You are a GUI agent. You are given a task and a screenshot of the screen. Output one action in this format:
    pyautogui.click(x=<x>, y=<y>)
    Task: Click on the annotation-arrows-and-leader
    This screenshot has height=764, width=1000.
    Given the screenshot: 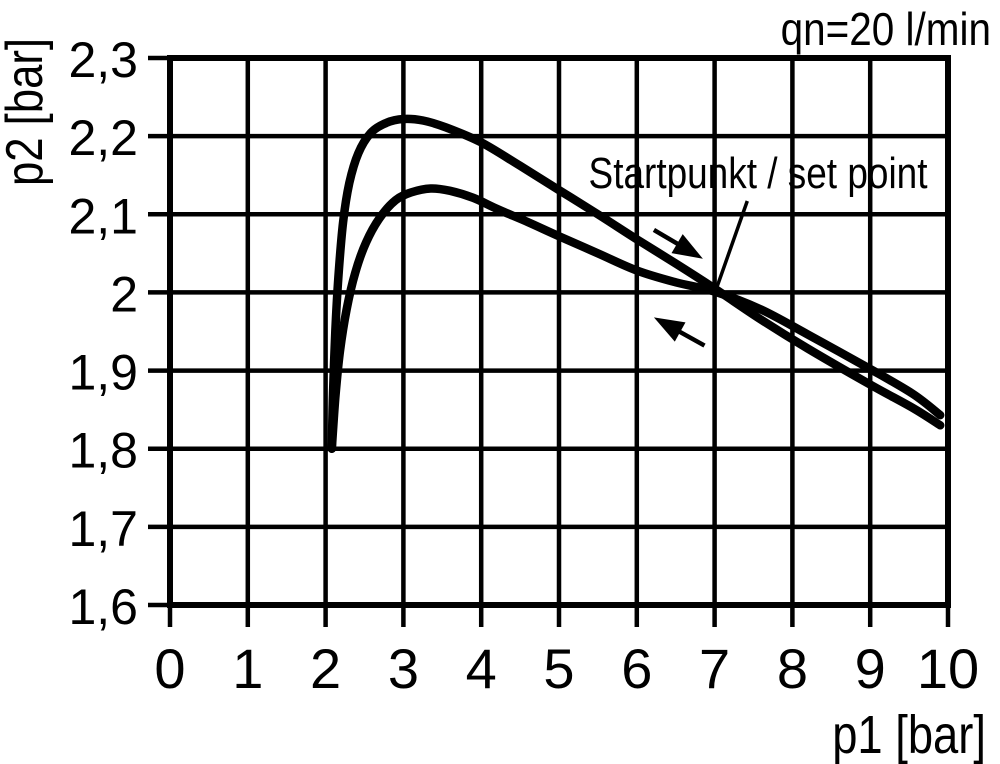 What is the action you would take?
    pyautogui.click(x=700, y=274)
    